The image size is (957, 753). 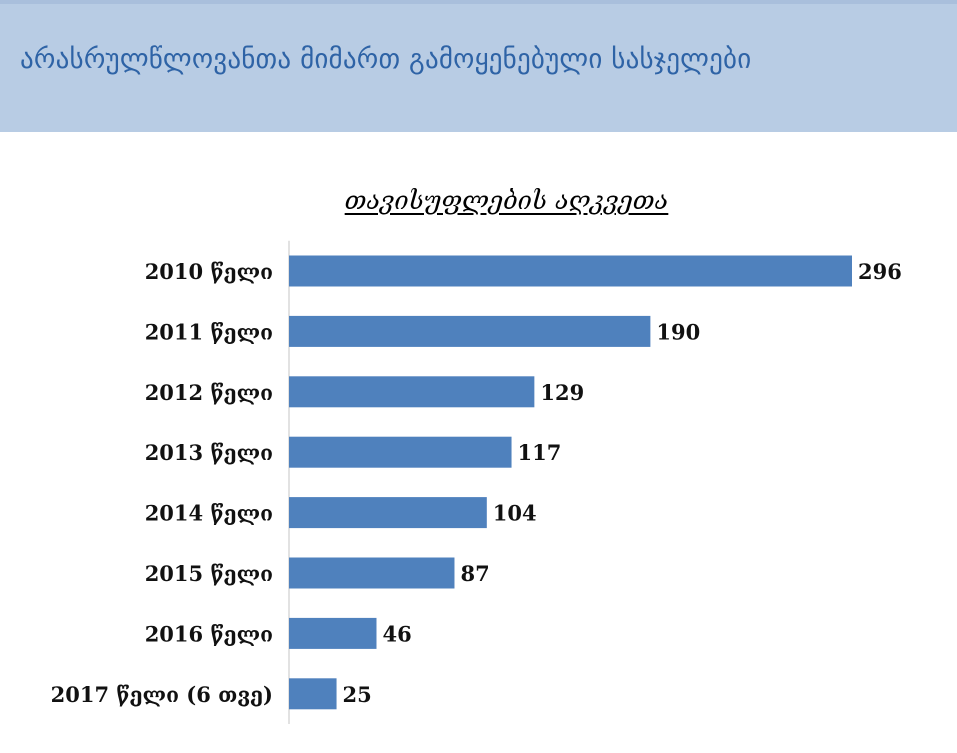 What do you see at coordinates (162, 694) in the screenshot?
I see `category-label: 2017 წელი (6 თვე)` at bounding box center [162, 694].